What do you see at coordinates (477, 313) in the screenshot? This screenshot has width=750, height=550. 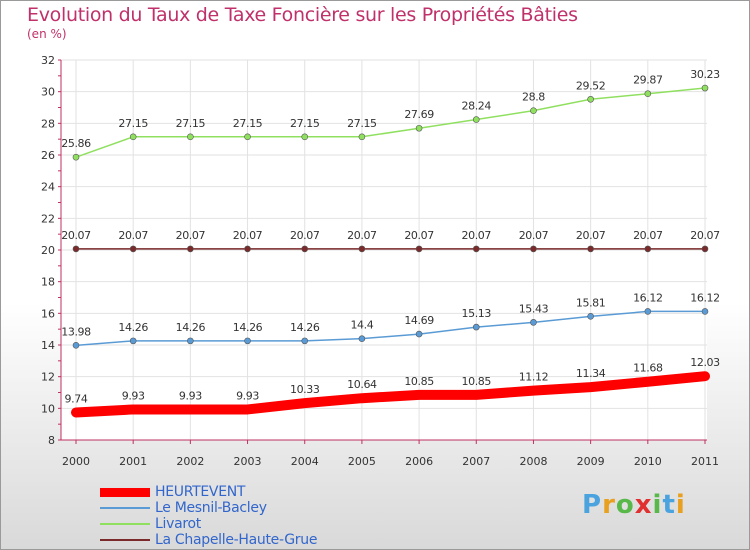 I see `data-label: 15.13` at bounding box center [477, 313].